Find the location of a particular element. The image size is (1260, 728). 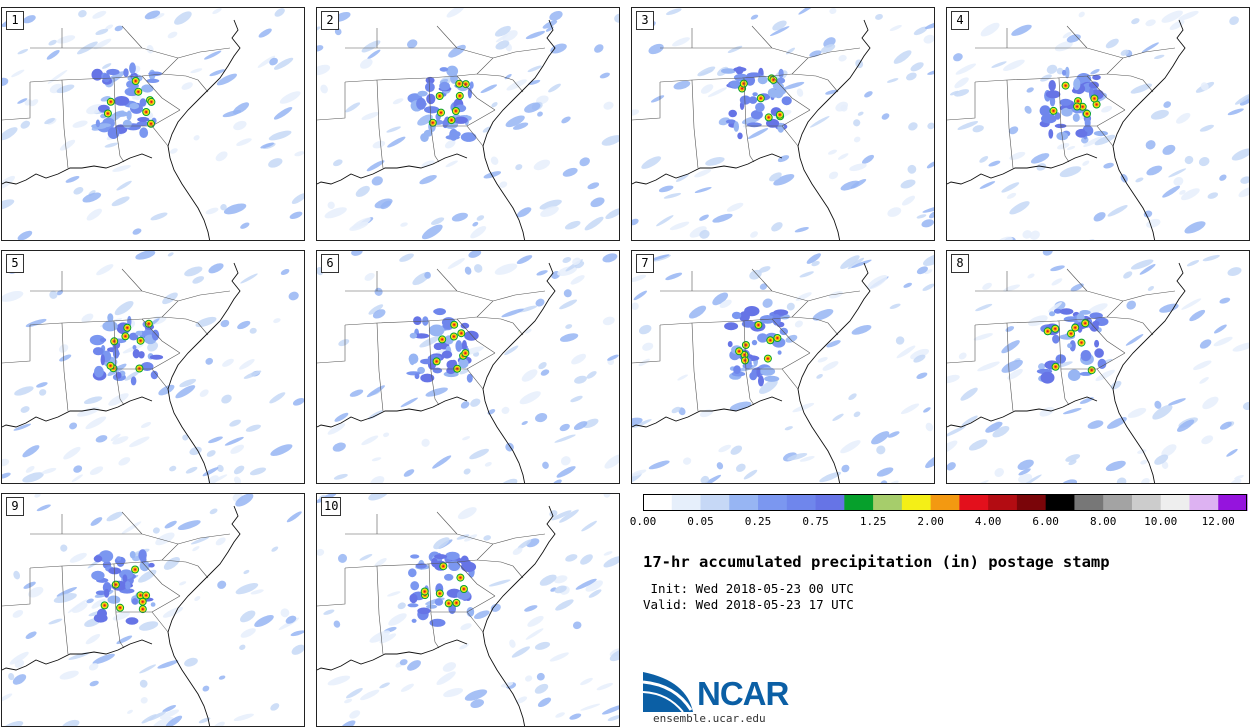

ncar-logo-icon is located at coordinates (668, 692).